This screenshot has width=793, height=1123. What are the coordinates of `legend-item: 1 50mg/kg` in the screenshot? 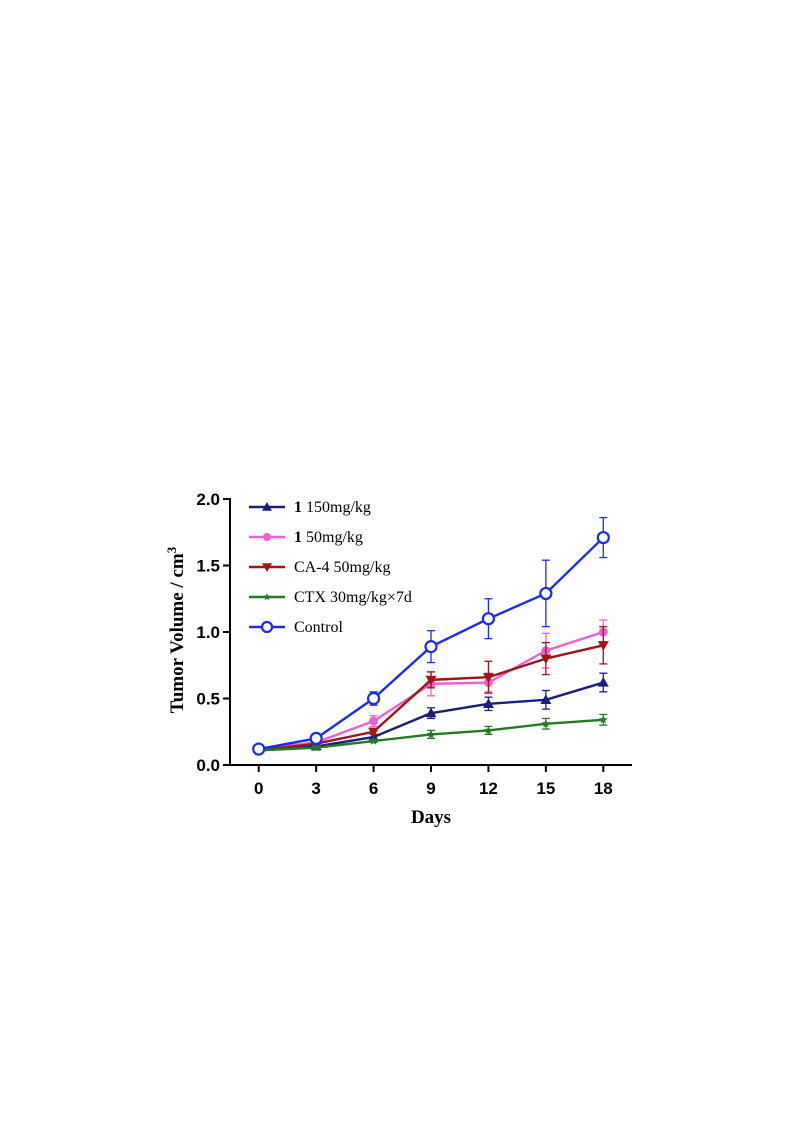 It's located at (306, 537).